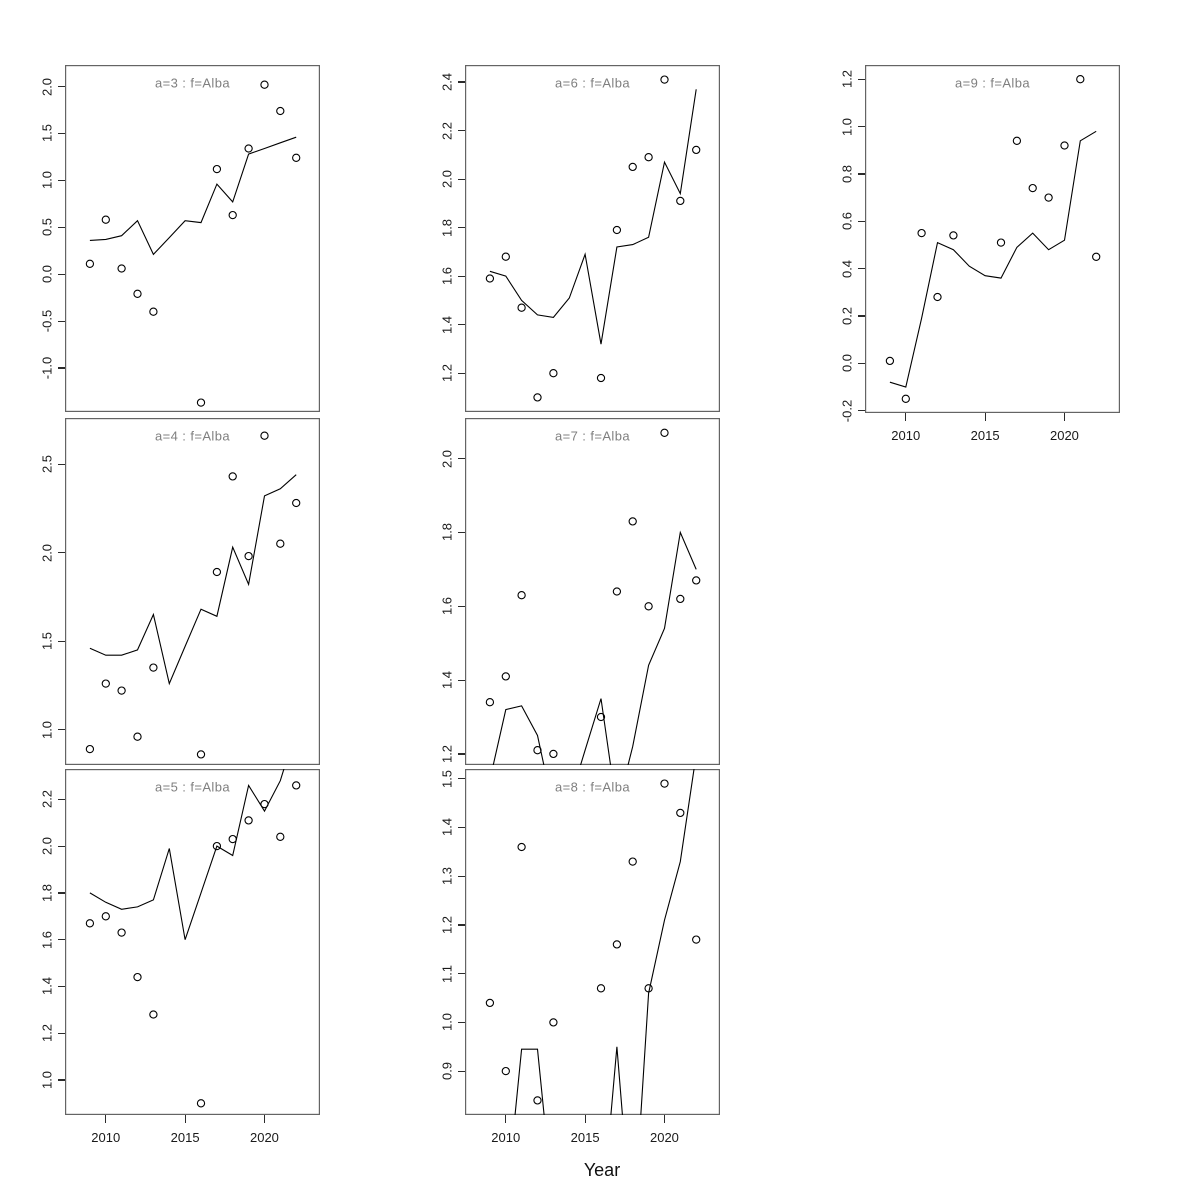 The image size is (1200, 1200). I want to click on y-tick-label: -0.5, so click(47, 321).